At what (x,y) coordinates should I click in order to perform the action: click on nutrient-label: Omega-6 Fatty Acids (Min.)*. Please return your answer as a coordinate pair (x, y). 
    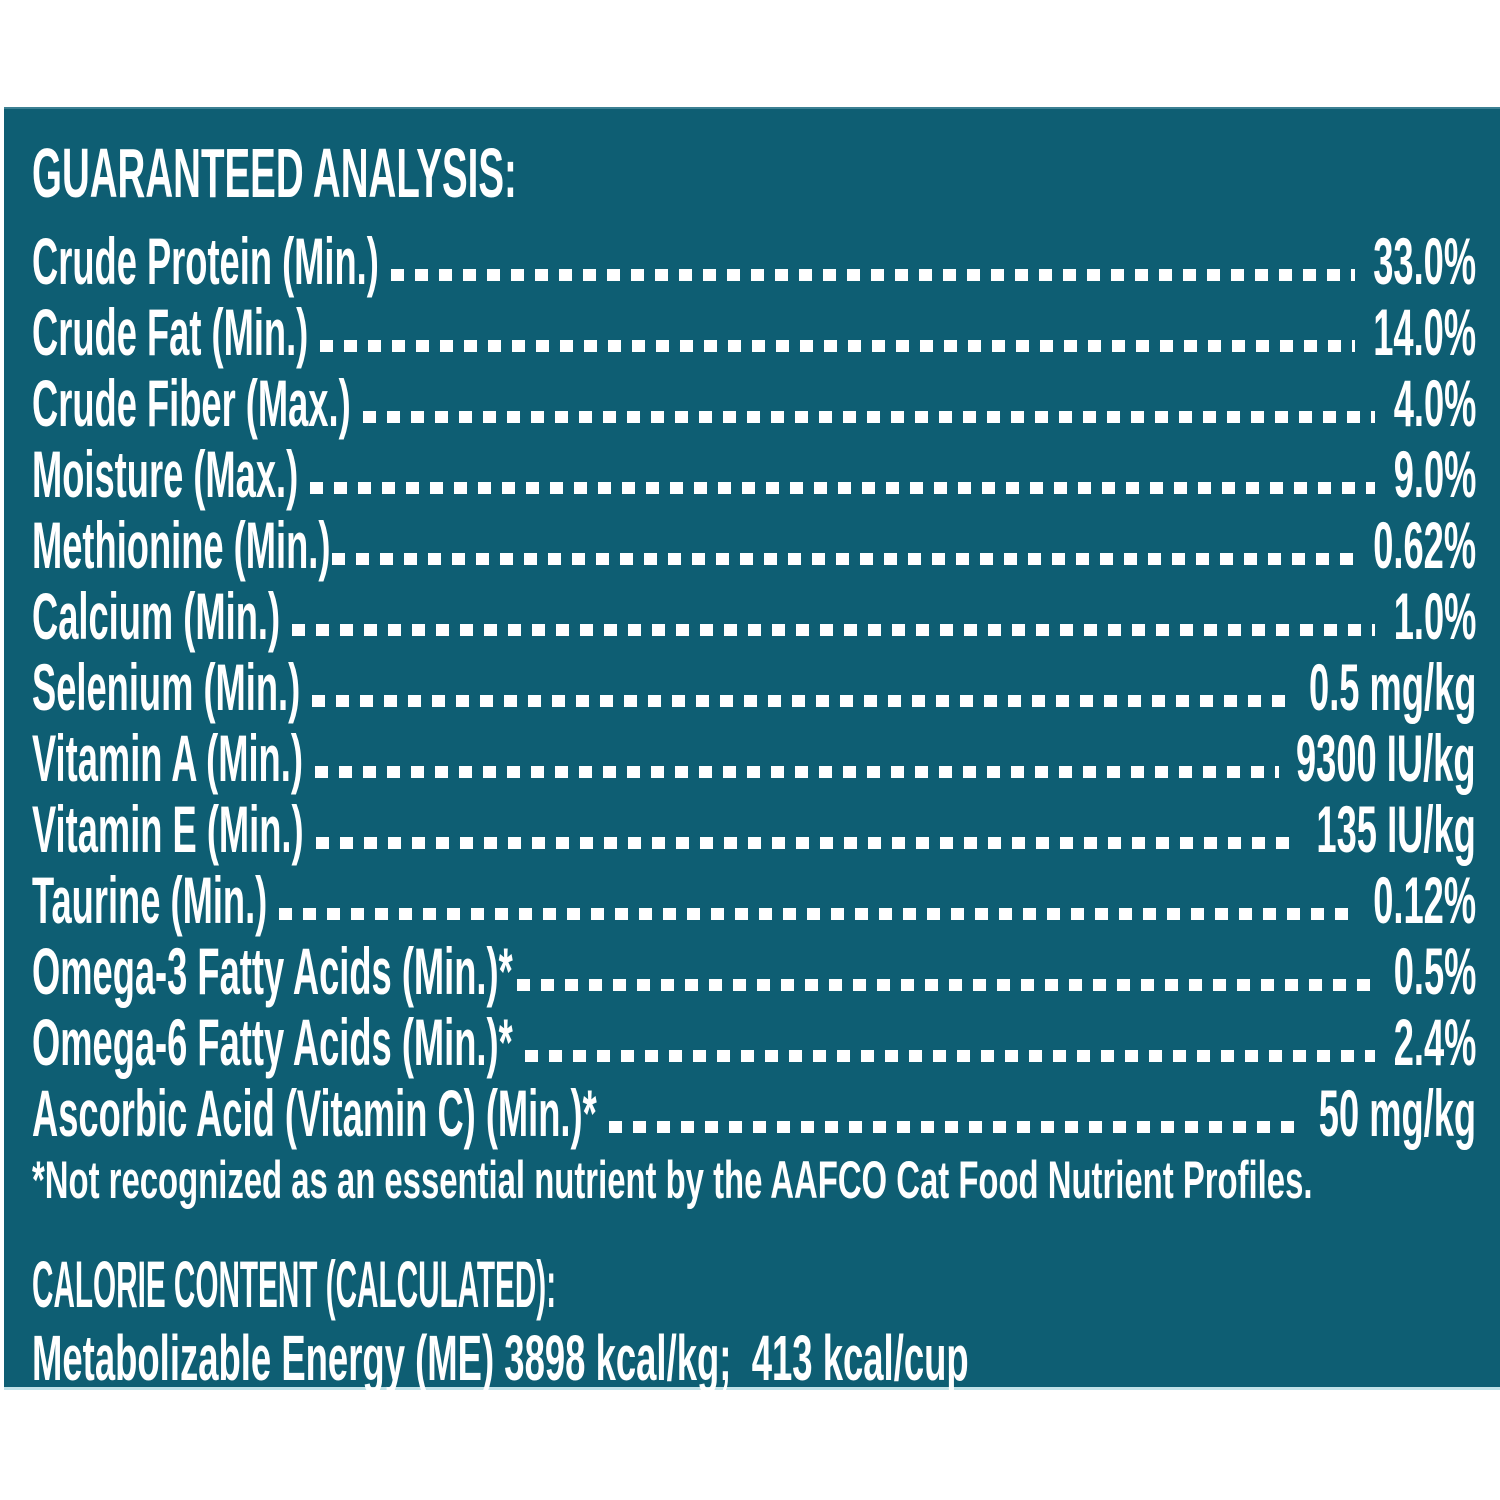
    Looking at the image, I should click on (272, 1042).